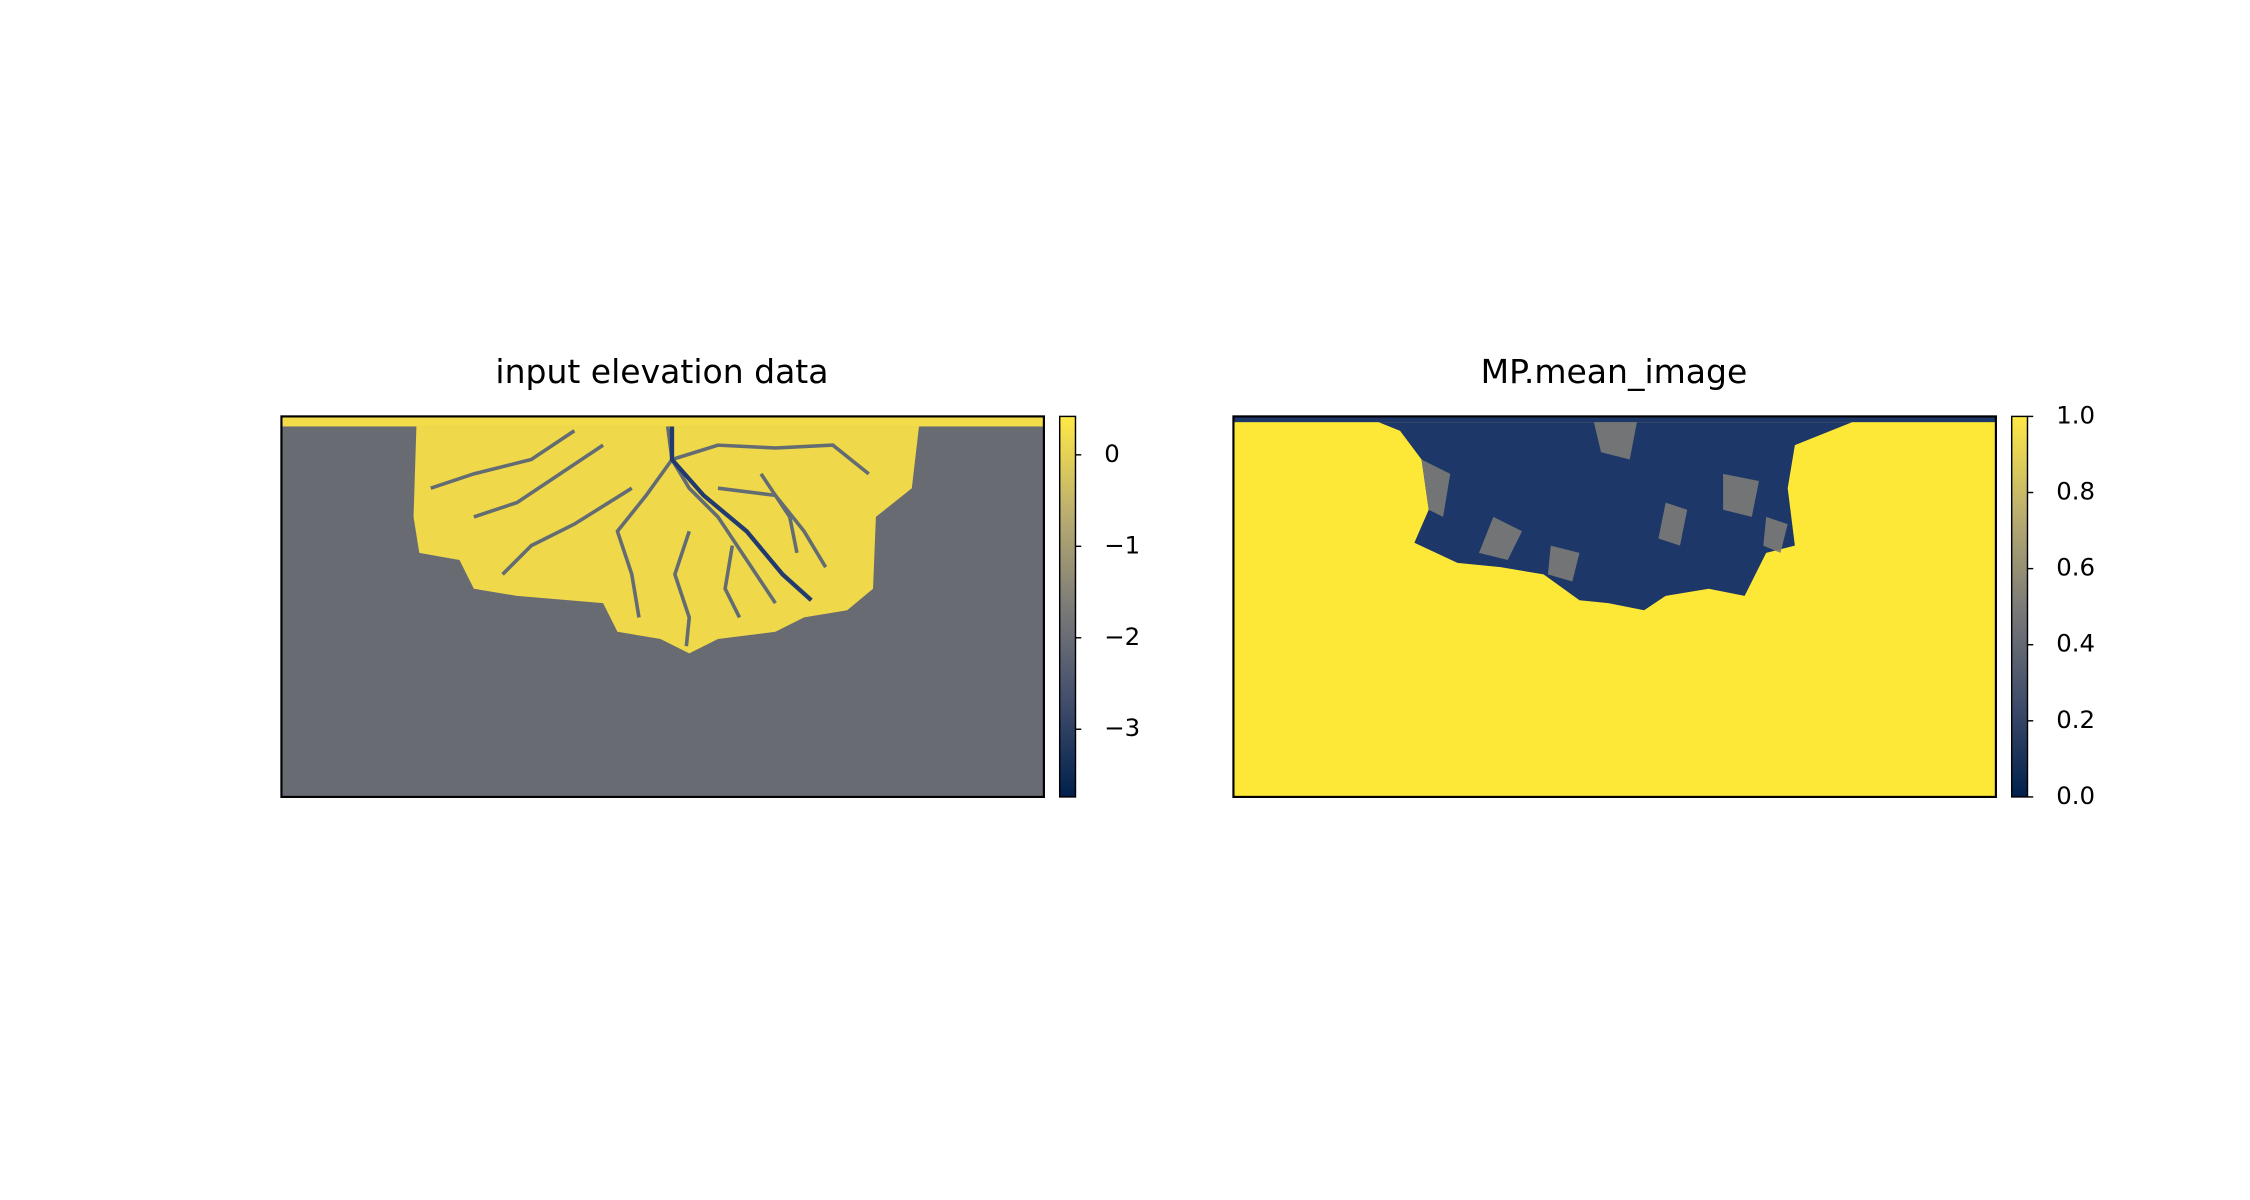  What do you see at coordinates (1112, 453) in the screenshot?
I see `colorbar-tick-label: 0` at bounding box center [1112, 453].